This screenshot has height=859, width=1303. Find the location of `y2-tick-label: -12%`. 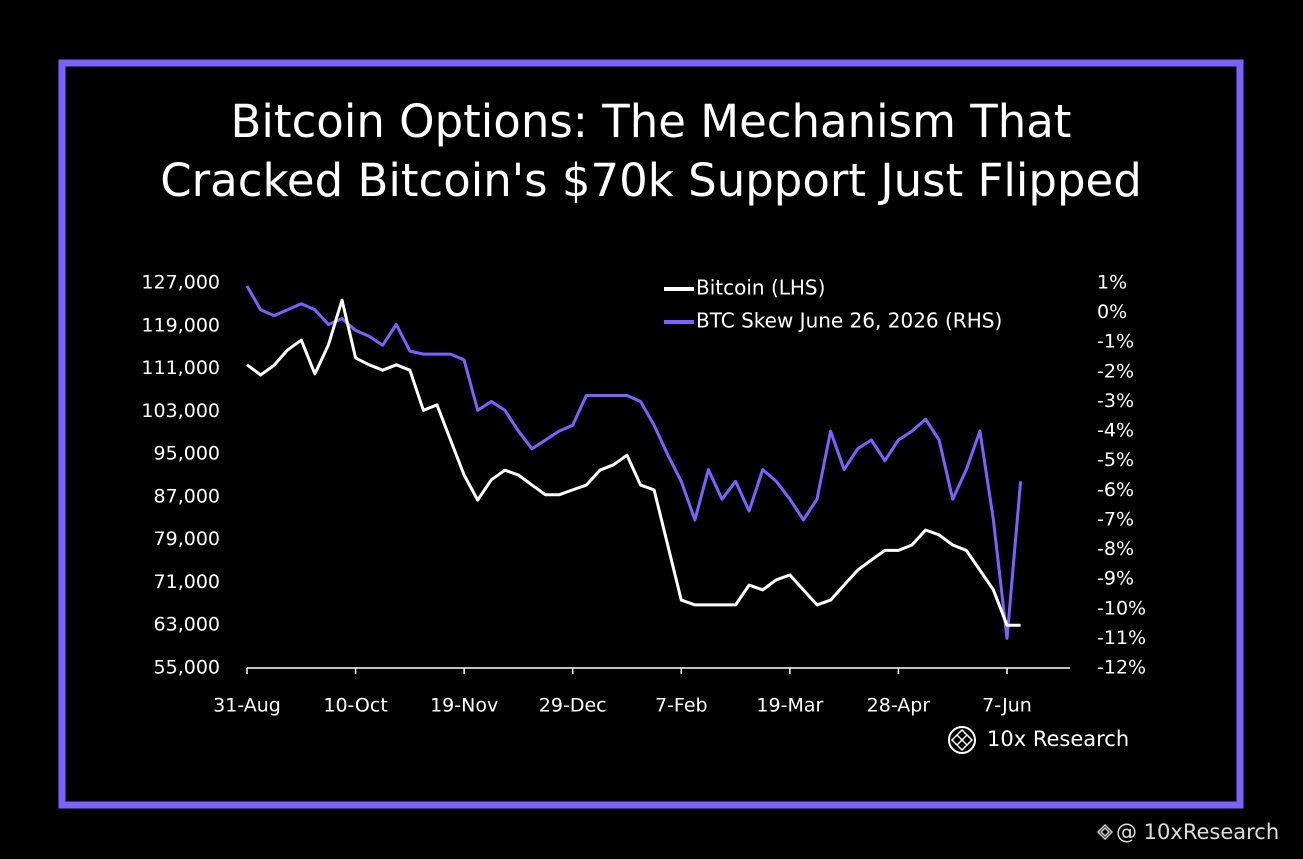

y2-tick-label: -12% is located at coordinates (1121, 668).